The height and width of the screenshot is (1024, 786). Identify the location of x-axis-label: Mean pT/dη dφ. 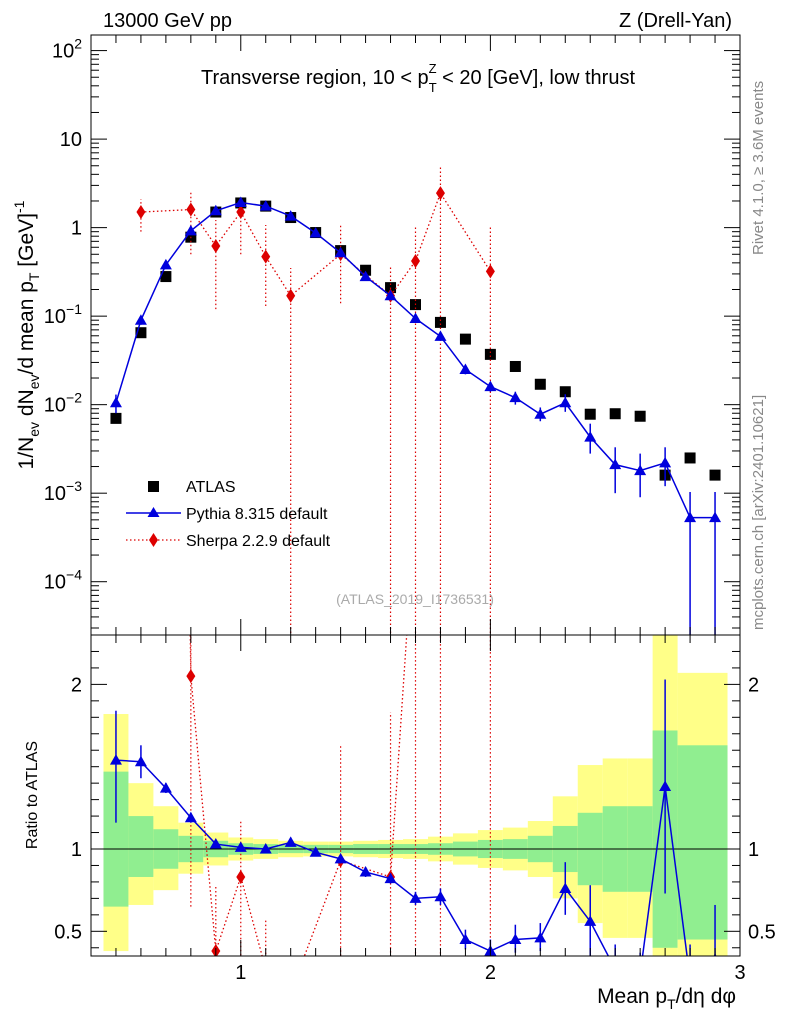
(666, 998).